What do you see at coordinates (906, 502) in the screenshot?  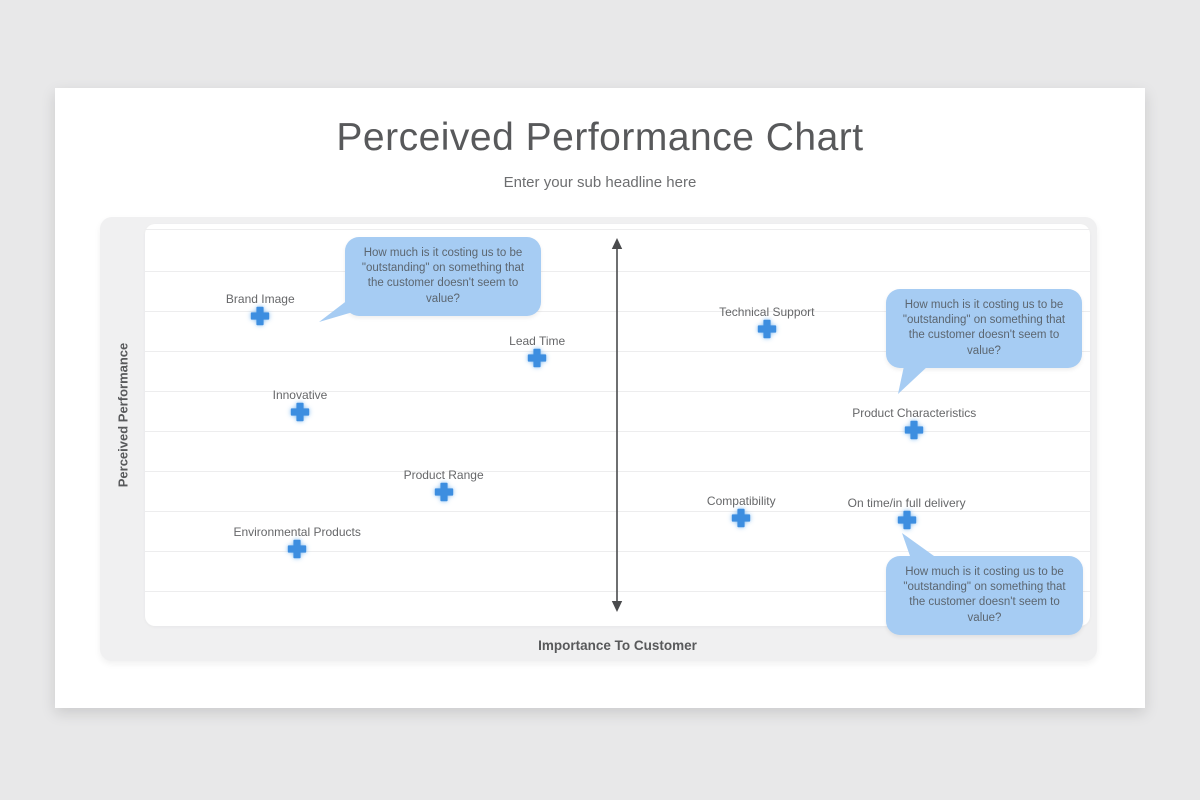 I see `data-point-label: On time/in full delivery` at bounding box center [906, 502].